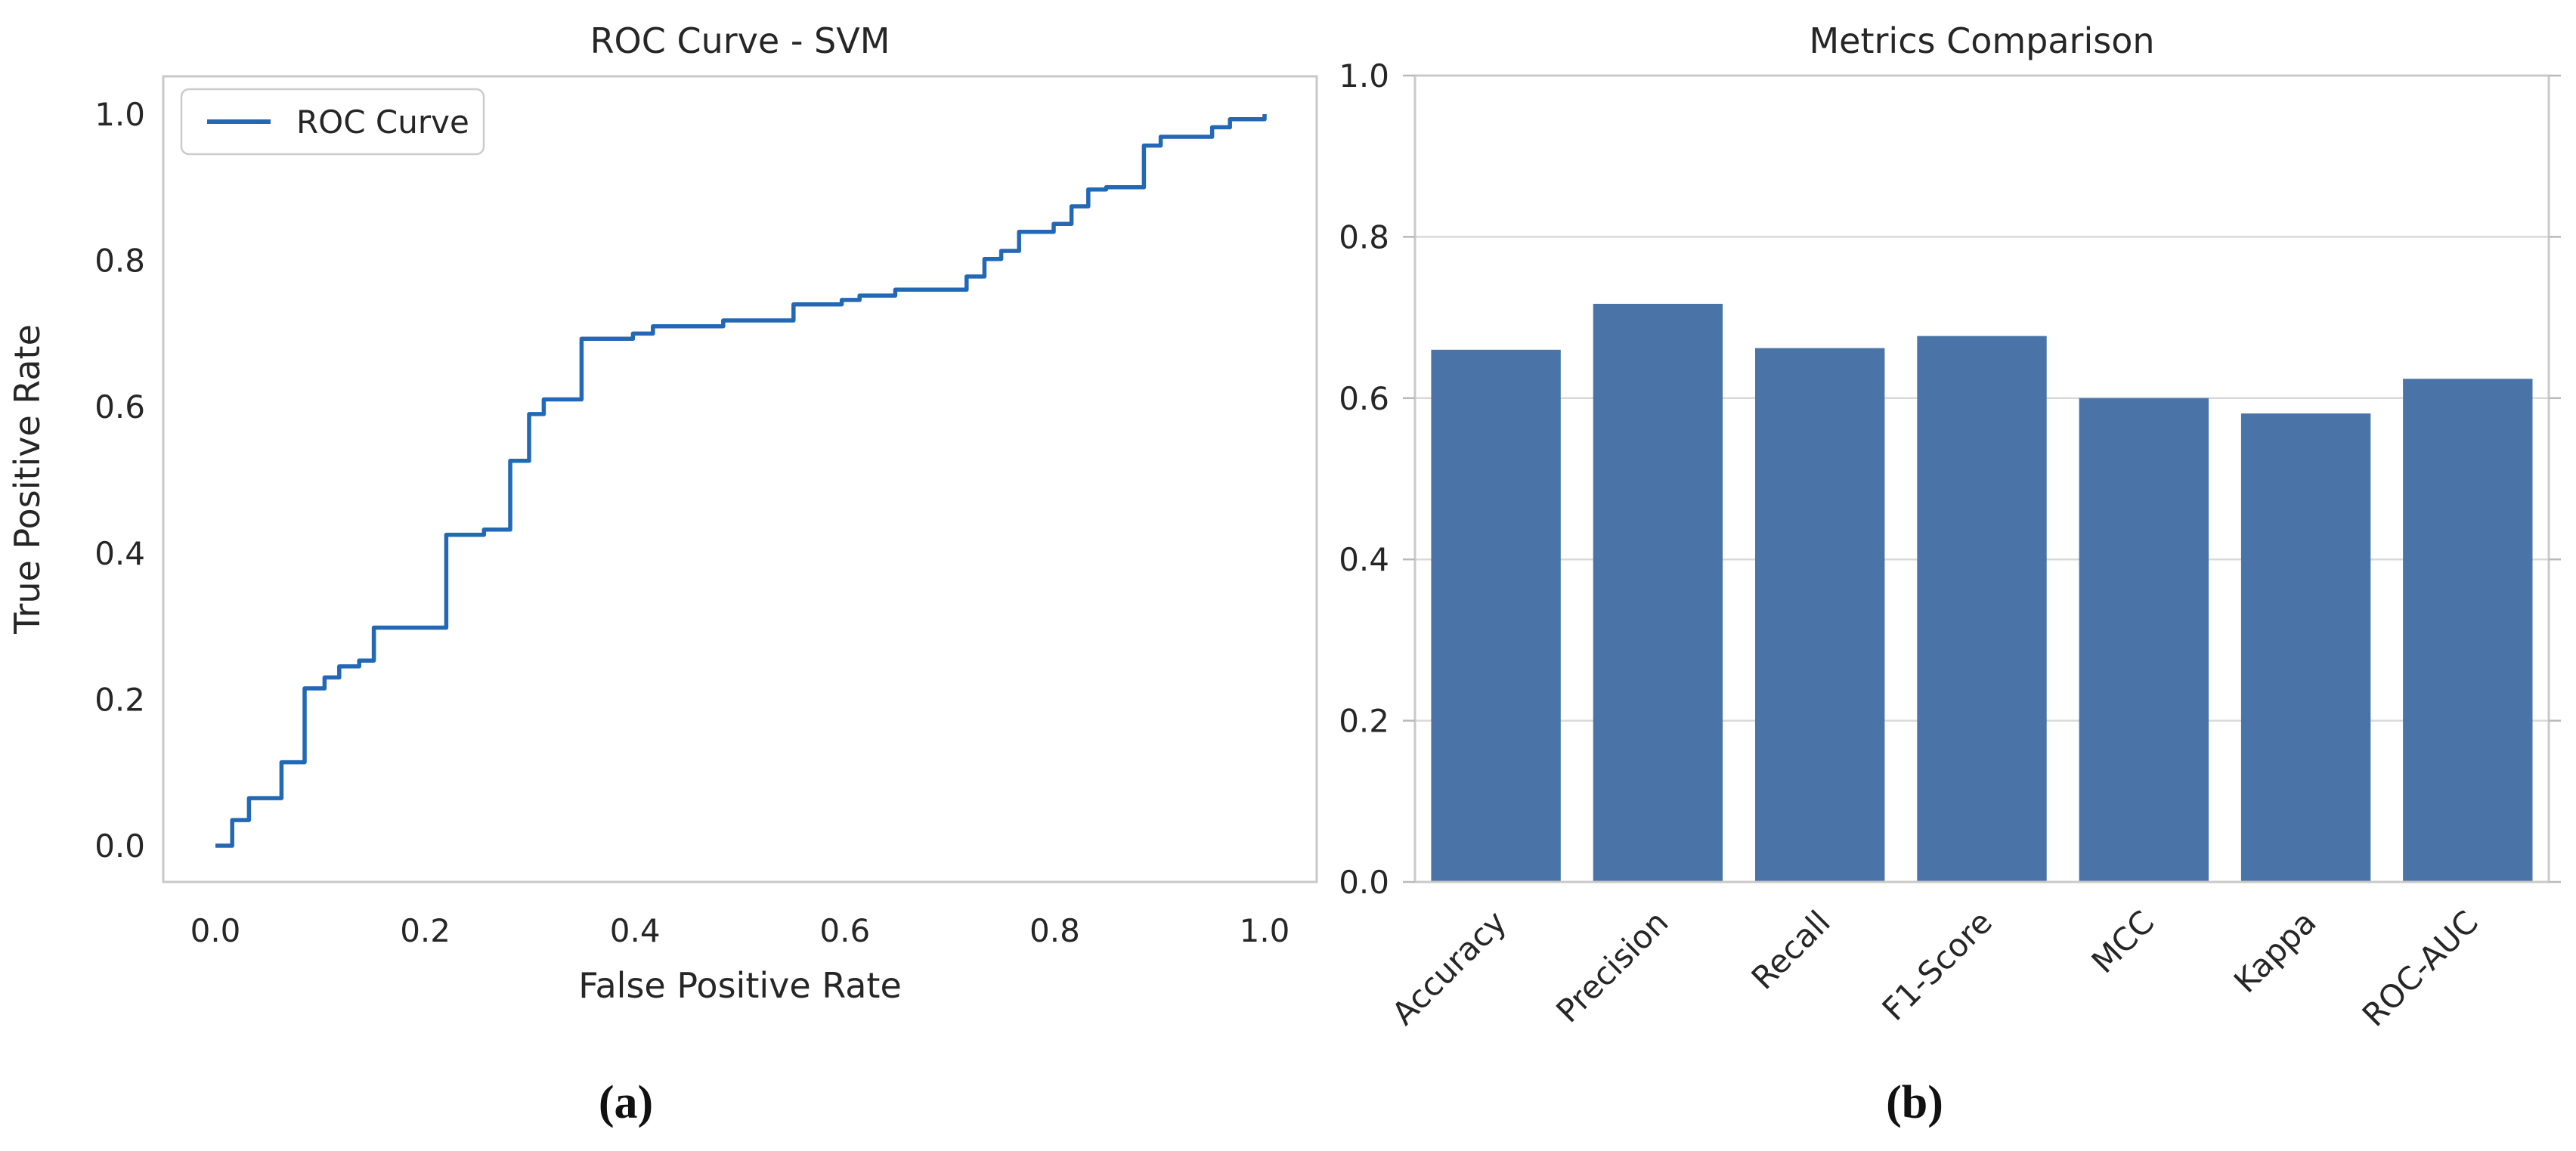 This screenshot has height=1151, width=2576. What do you see at coordinates (2420, 968) in the screenshot?
I see `bar-x-tick-label: ROC-AUC` at bounding box center [2420, 968].